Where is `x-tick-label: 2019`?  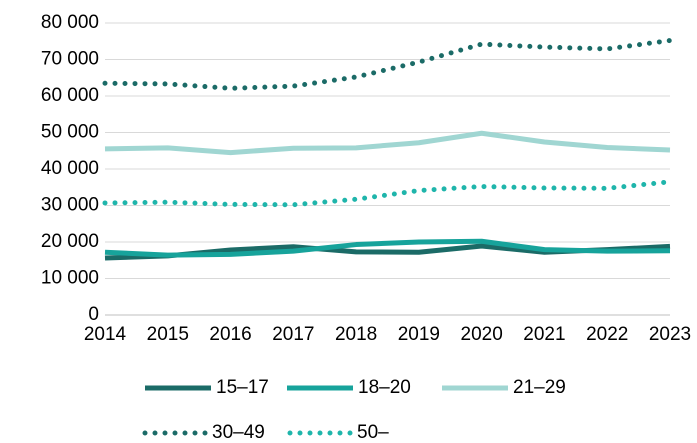 x-tick-label: 2019 is located at coordinates (419, 334).